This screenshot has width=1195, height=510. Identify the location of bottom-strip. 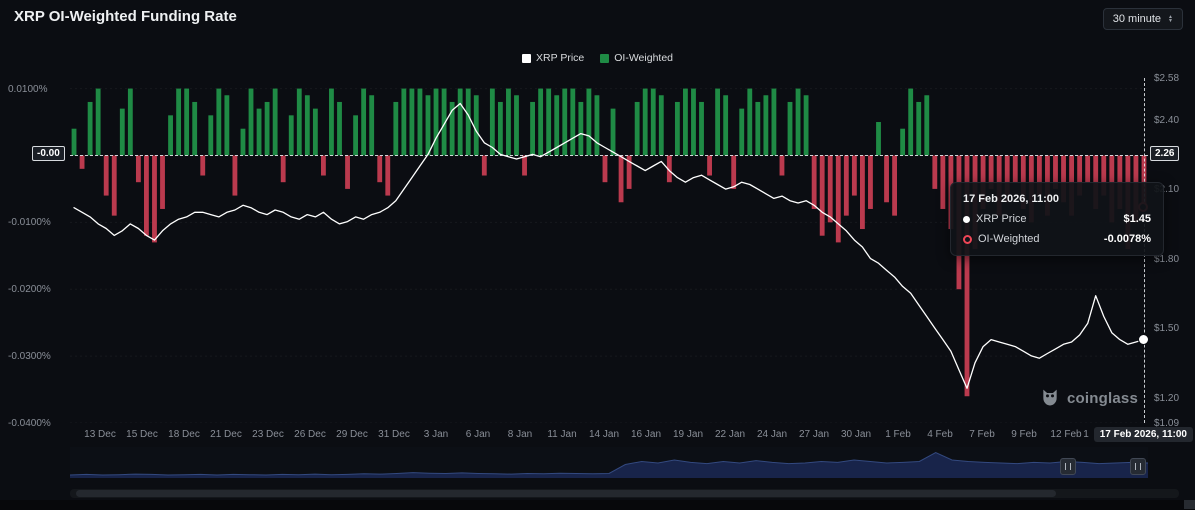
(597, 505).